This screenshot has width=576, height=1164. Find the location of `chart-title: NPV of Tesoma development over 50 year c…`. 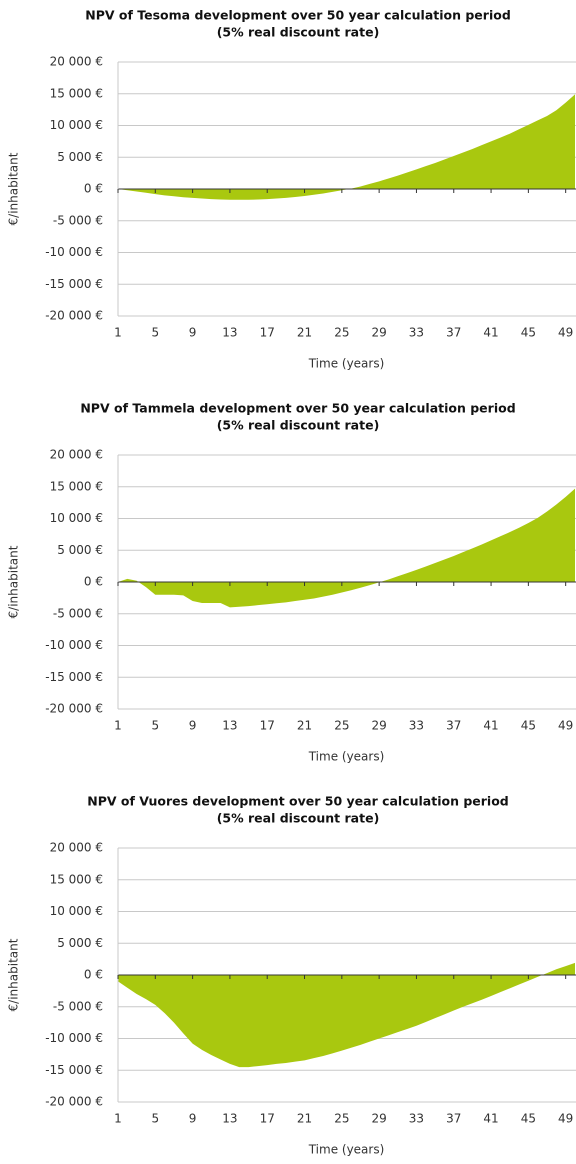

chart-title: NPV of Tesoma development over 50 year c… is located at coordinates (298, 15).